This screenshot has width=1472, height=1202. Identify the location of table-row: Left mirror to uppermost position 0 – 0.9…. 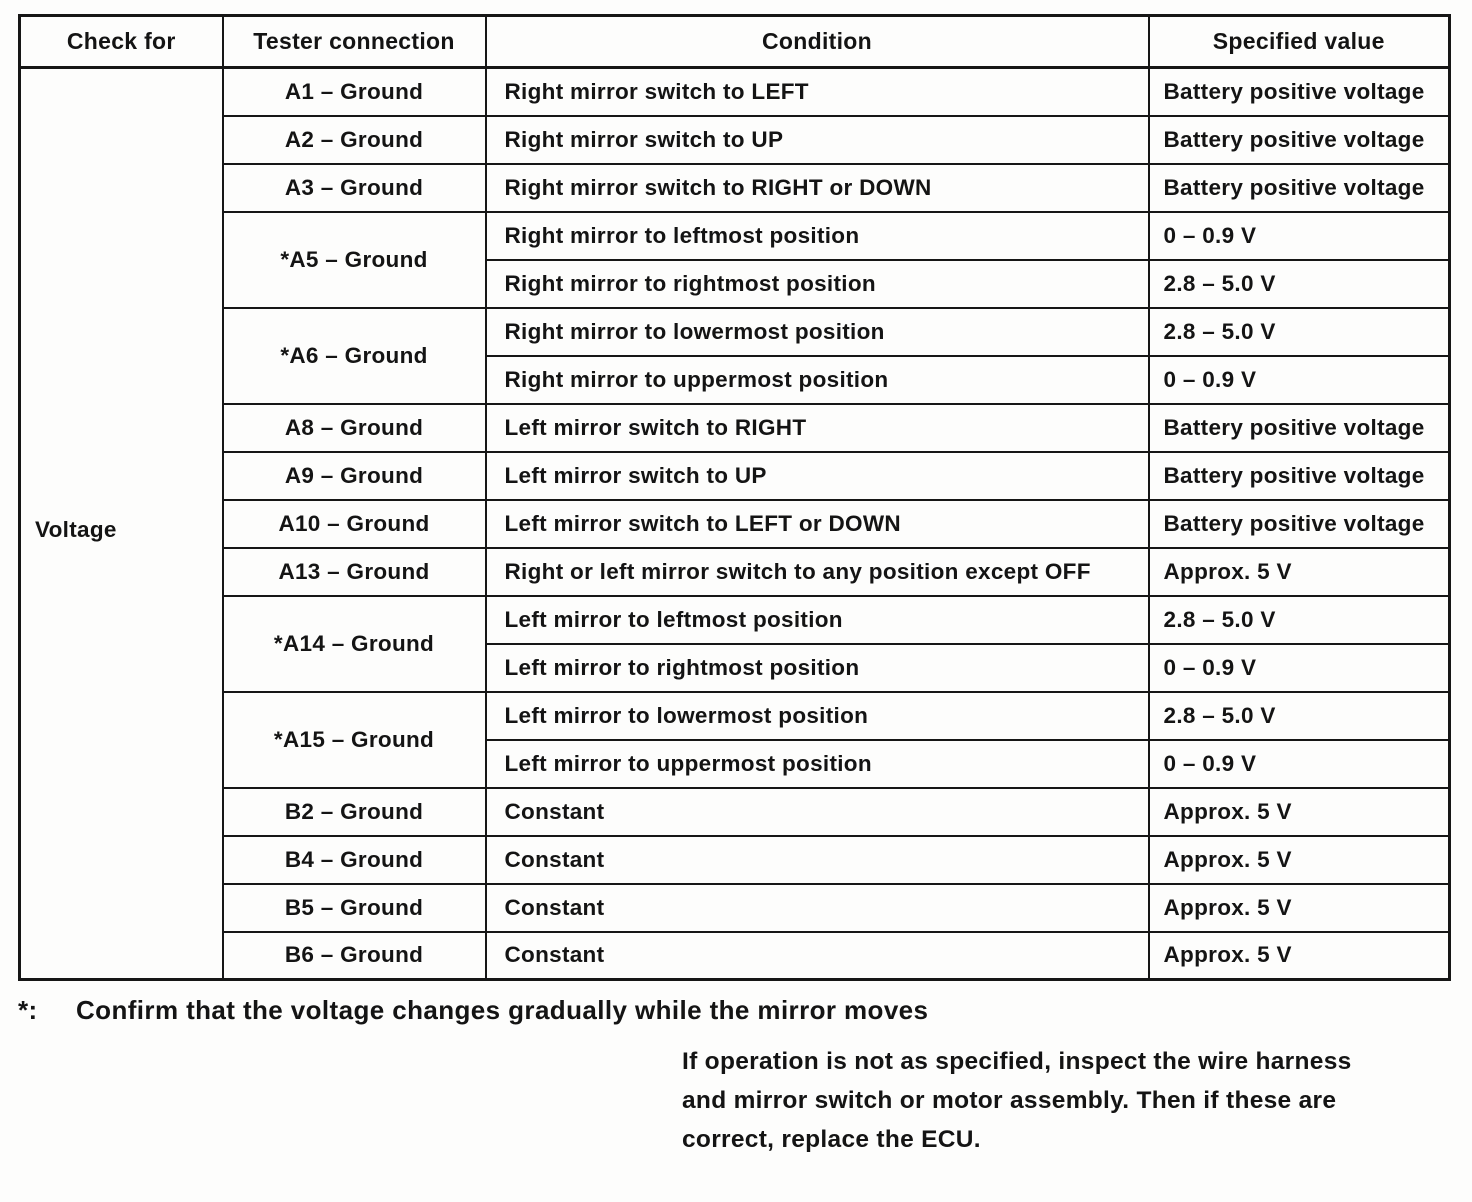
(735, 763).